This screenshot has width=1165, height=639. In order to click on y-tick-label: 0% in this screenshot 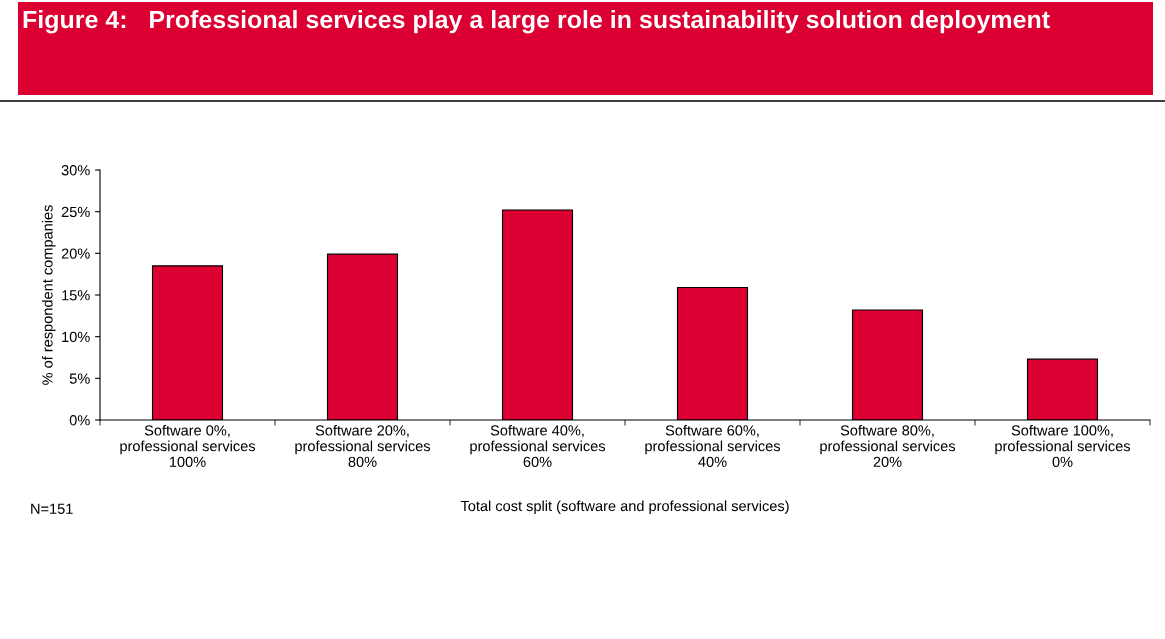, I will do `click(79, 420)`.